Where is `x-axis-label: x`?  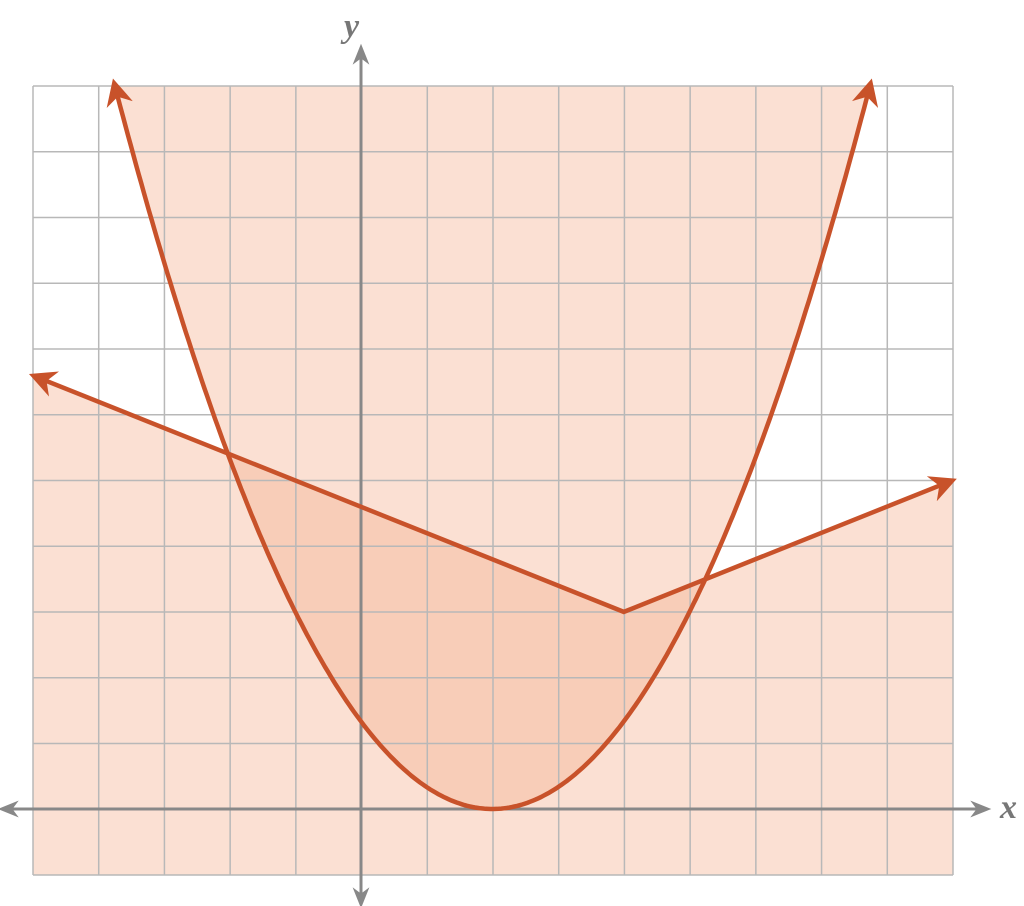 x-axis-label: x is located at coordinates (1008, 807).